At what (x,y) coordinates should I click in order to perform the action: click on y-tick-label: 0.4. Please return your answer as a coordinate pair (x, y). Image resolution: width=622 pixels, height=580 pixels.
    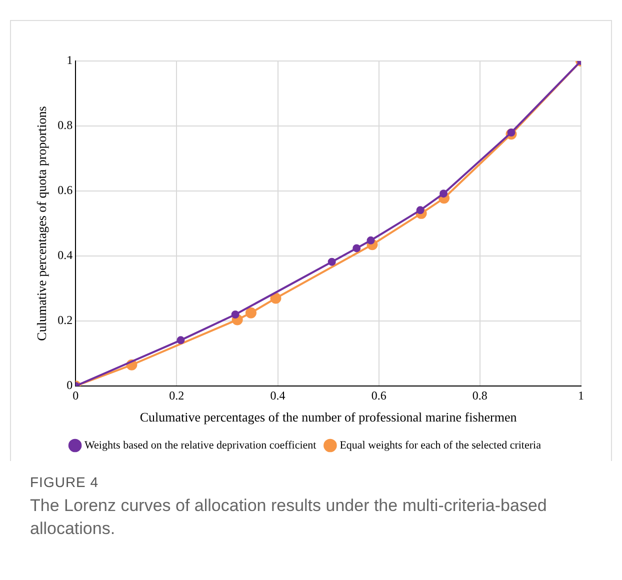
    Looking at the image, I should click on (65, 255).